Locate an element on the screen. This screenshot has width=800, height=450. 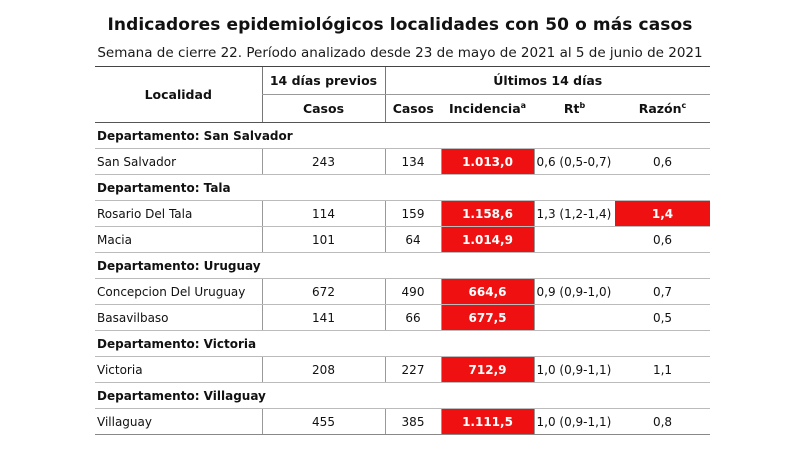
casos-value: 227 is located at coordinates (412, 369).